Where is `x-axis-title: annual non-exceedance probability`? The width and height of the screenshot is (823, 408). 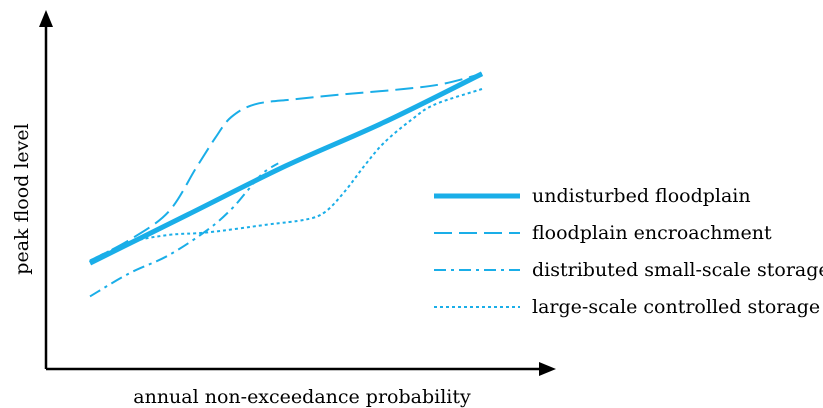
x-axis-title: annual non-exceedance probability is located at coordinates (302, 397).